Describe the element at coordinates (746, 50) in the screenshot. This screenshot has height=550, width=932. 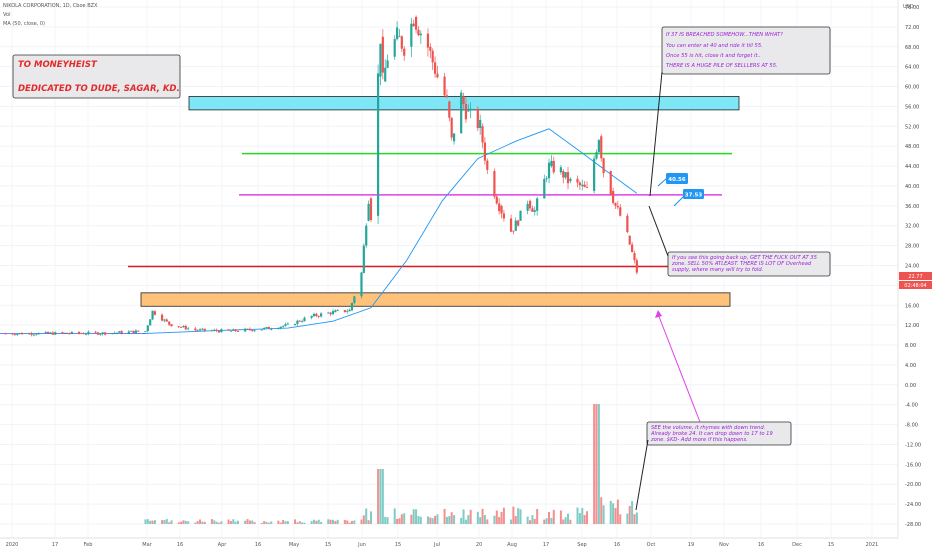
I see `note-top-bg` at that location.